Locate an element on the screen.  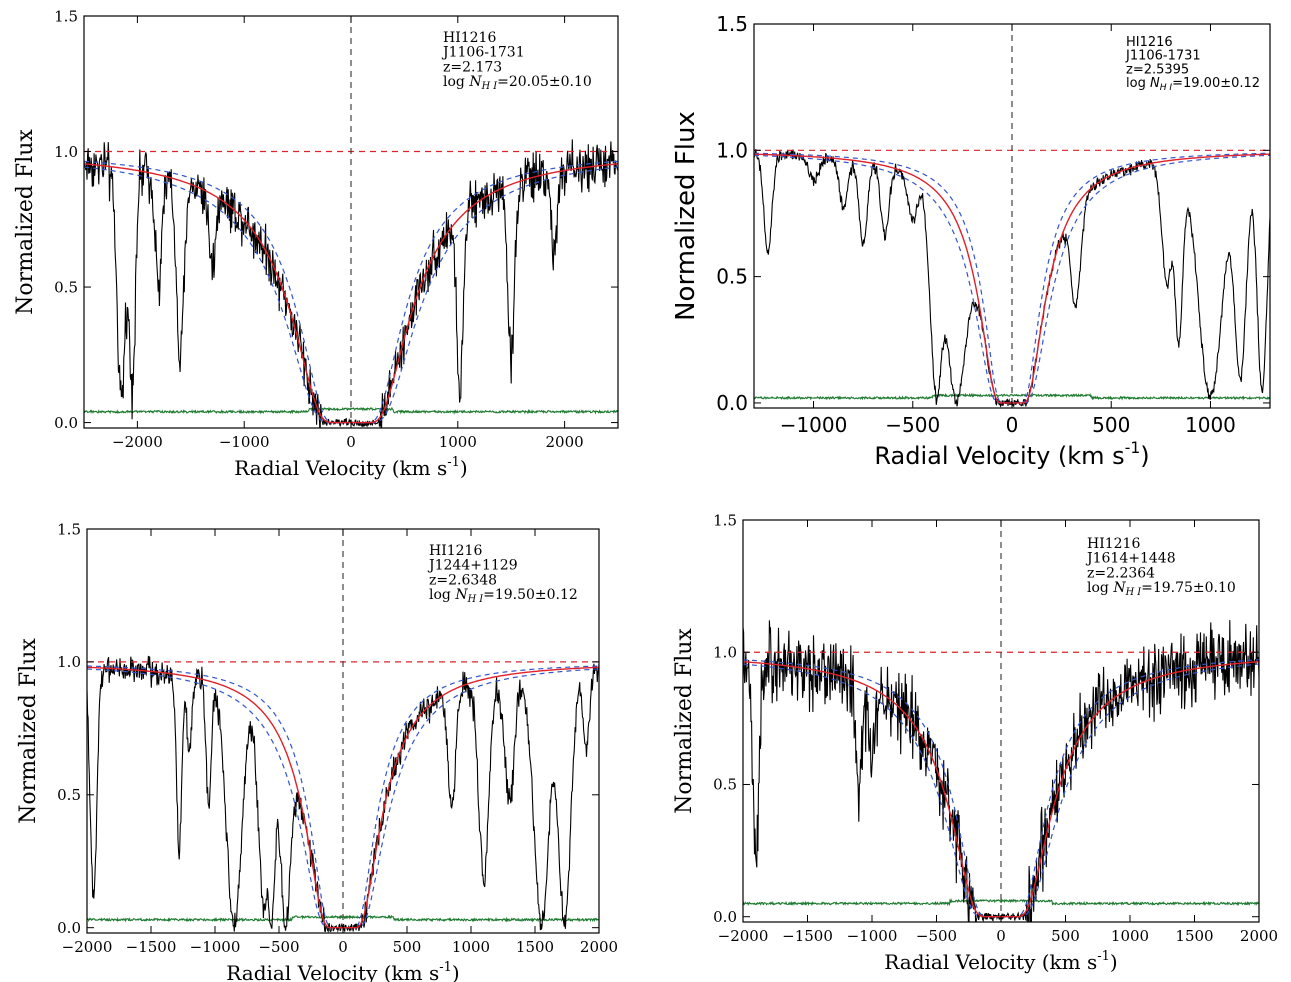
annotation-column-density: log NH I=19.00±0.12 is located at coordinates (1193, 84).